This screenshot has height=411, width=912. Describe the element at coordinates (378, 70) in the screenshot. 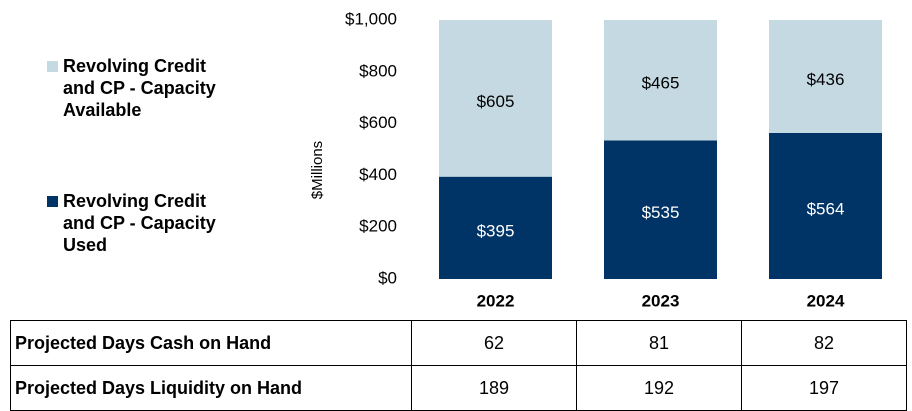

I see `y-tick-label: $800` at that location.